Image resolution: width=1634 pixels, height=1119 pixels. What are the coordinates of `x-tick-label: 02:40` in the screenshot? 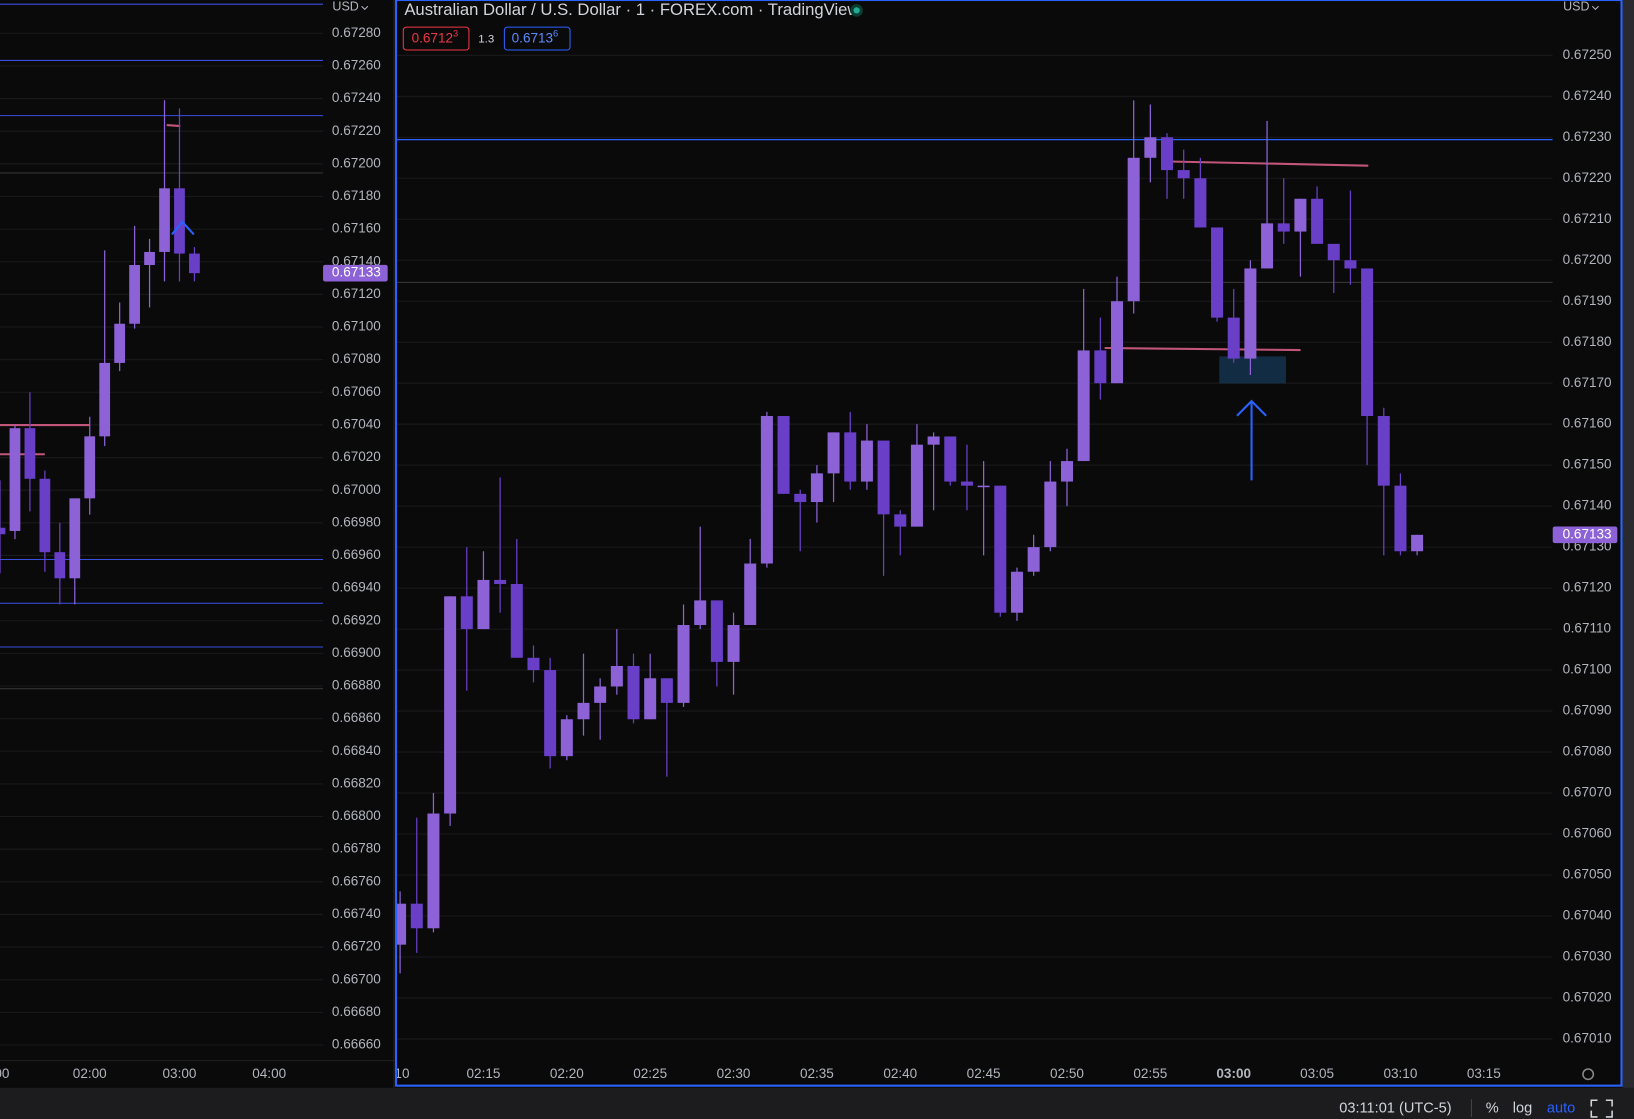 It's located at (900, 1073).